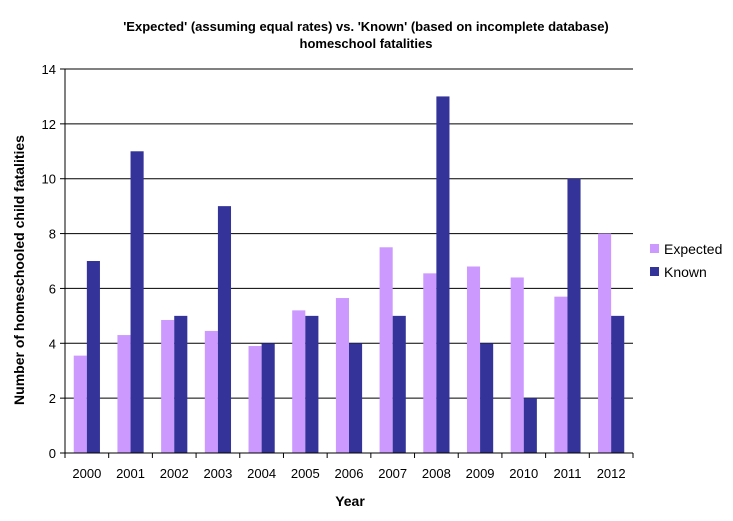 The height and width of the screenshot is (521, 733). What do you see at coordinates (312, 384) in the screenshot?
I see `bar-known-2005` at bounding box center [312, 384].